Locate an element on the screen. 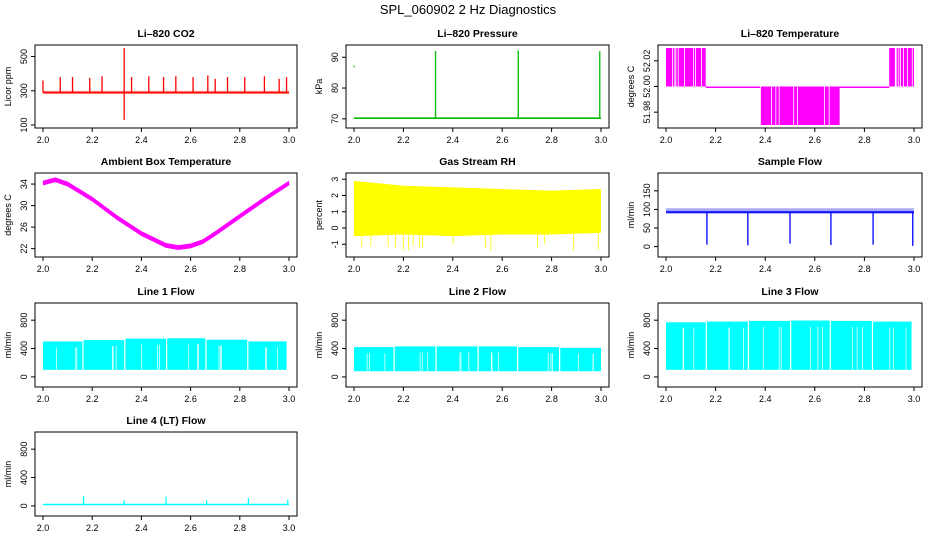  y-tick-label: 51.98 is located at coordinates (647, 112).